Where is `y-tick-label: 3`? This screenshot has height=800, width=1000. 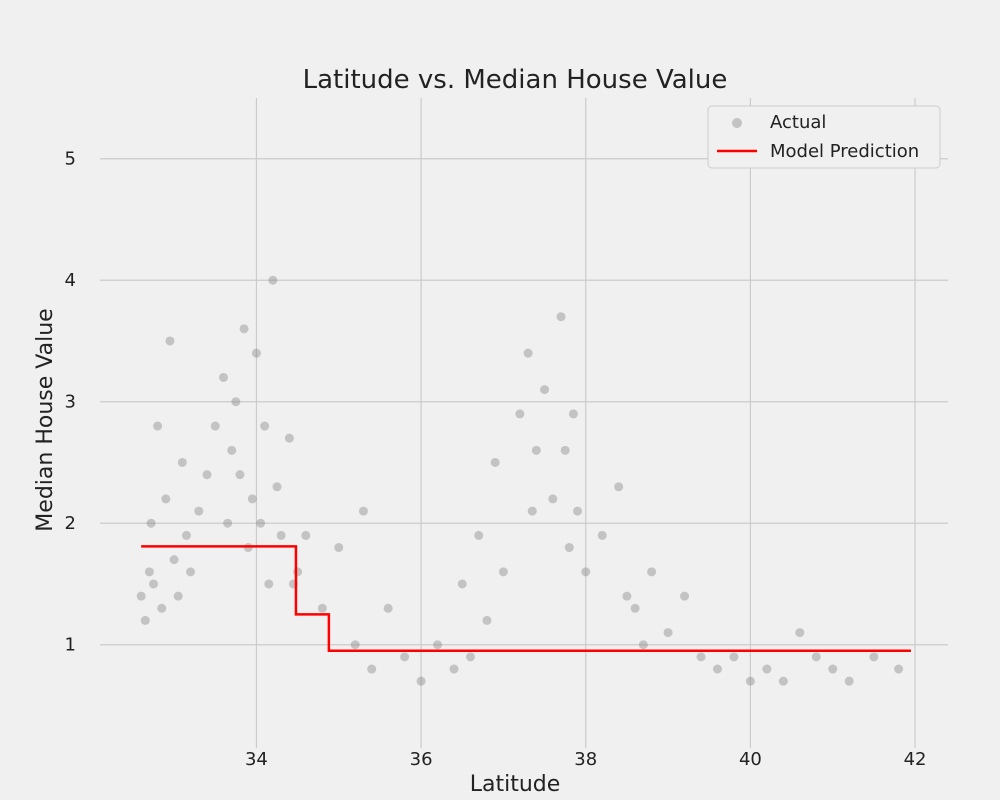
y-tick-label: 3 is located at coordinates (70, 402).